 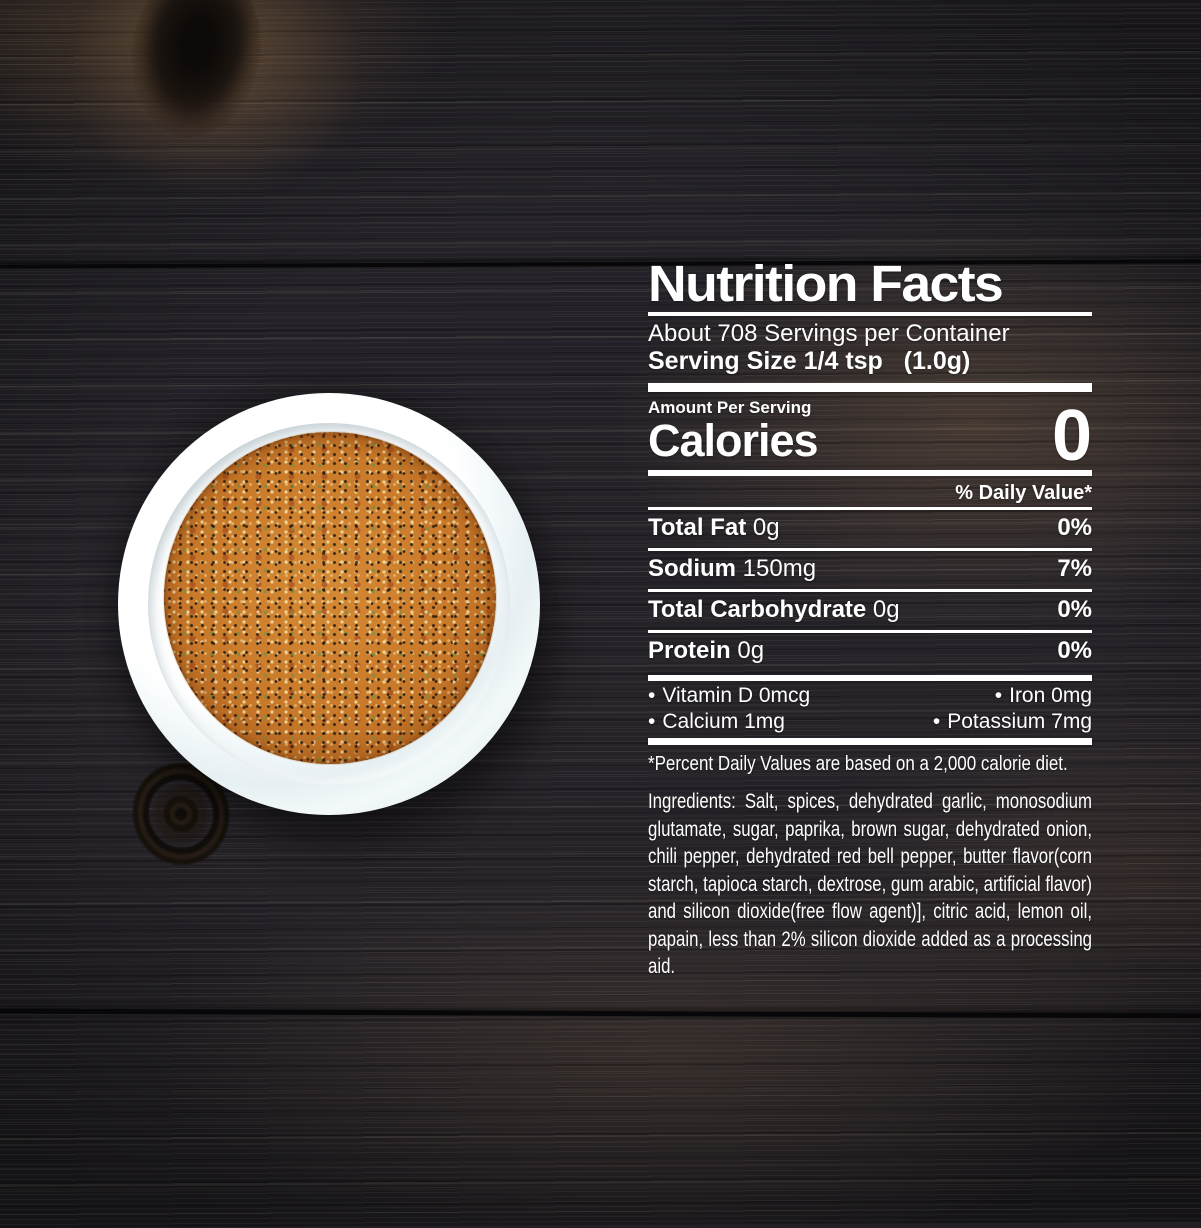 What do you see at coordinates (1023, 493) in the screenshot?
I see `daily-value-header: % Daily Value*` at bounding box center [1023, 493].